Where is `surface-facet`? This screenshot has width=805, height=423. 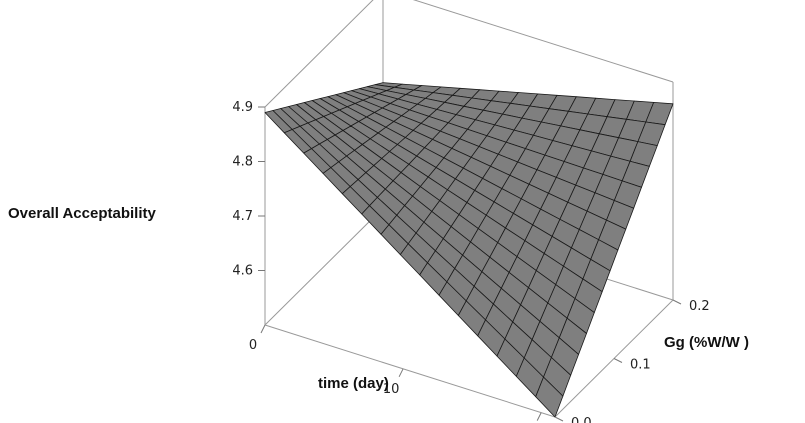 surface-facet is located at coordinates (549, 397).